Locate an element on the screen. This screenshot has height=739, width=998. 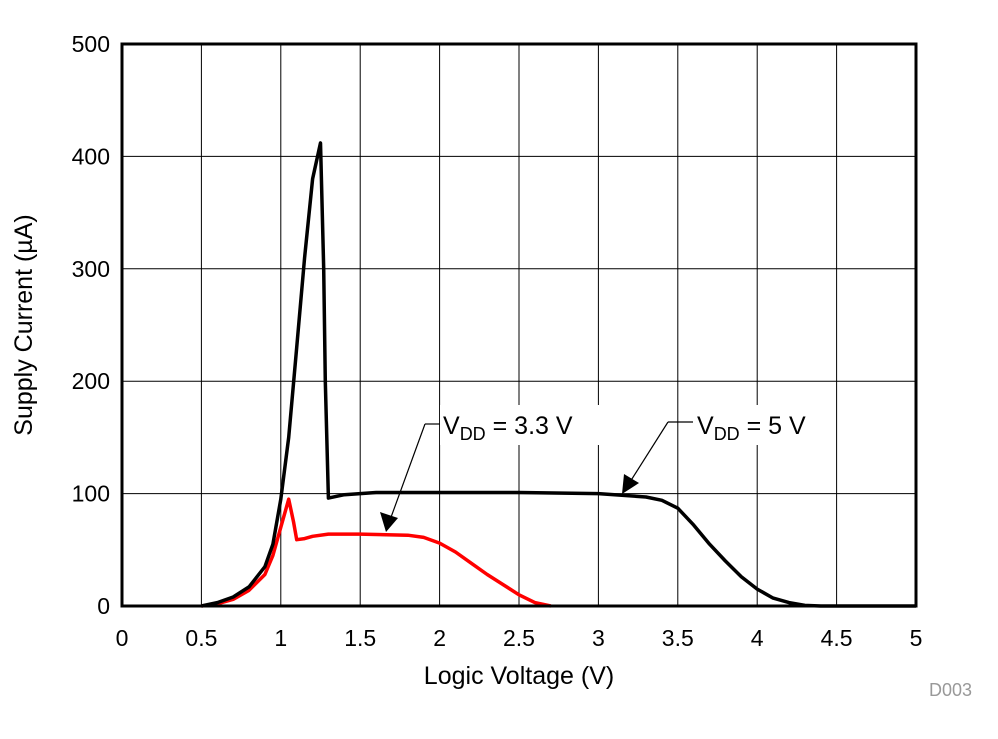
x-tick-label: 0 is located at coordinates (122, 638).